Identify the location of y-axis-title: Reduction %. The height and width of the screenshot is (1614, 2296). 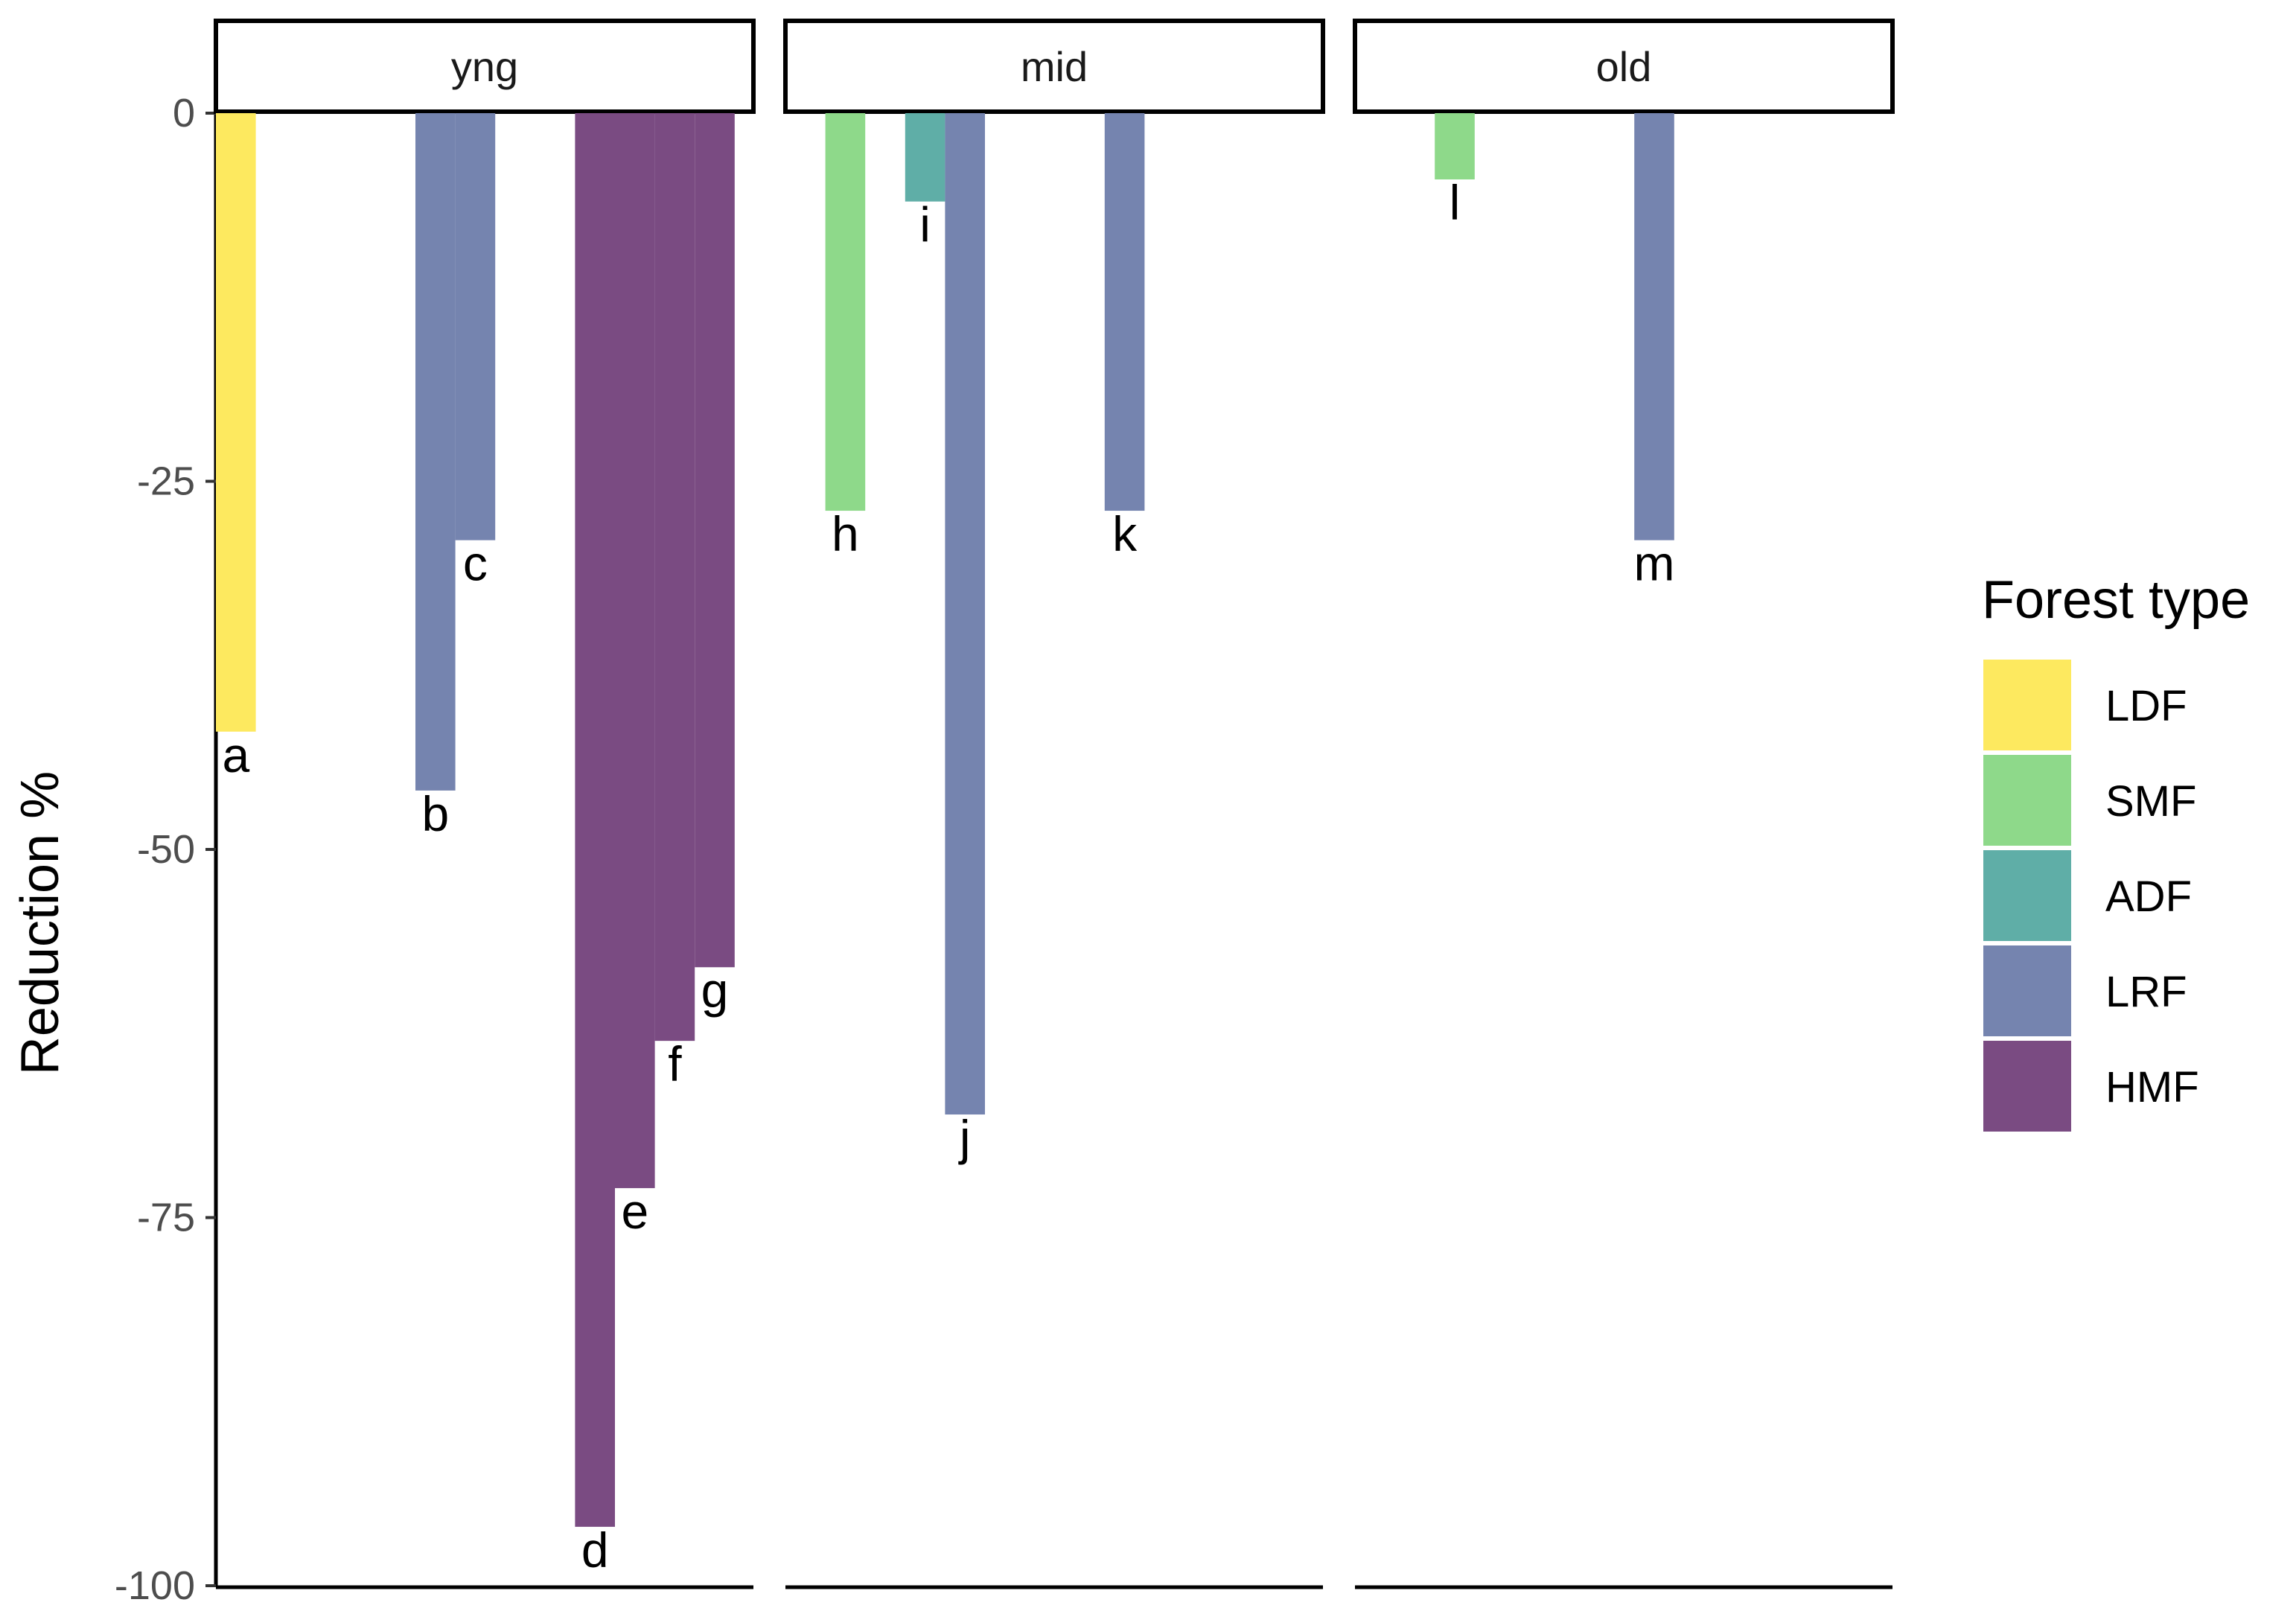
(40, 923).